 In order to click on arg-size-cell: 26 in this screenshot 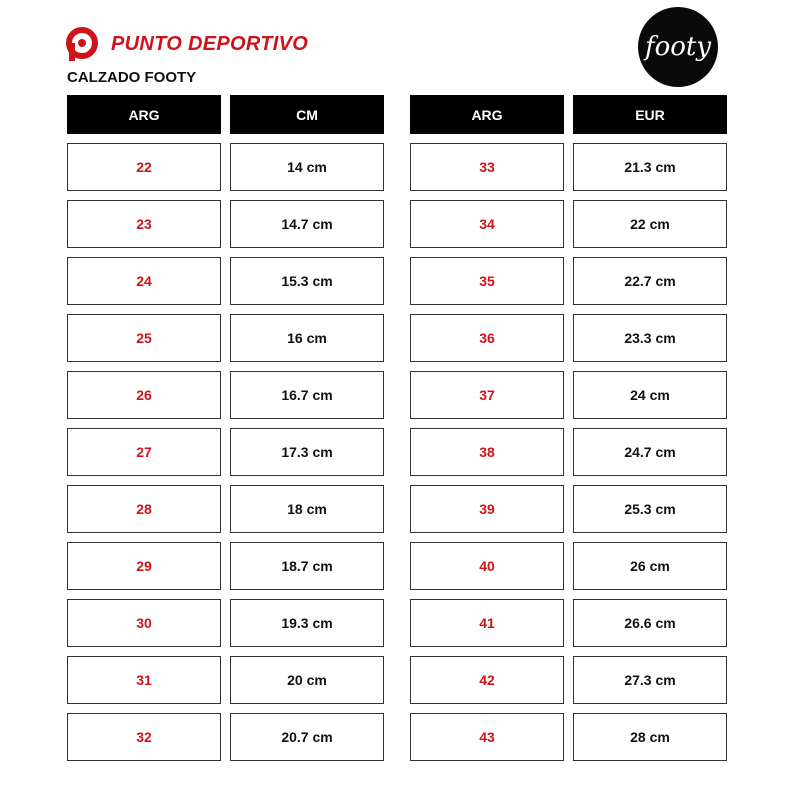, I will do `click(144, 395)`.